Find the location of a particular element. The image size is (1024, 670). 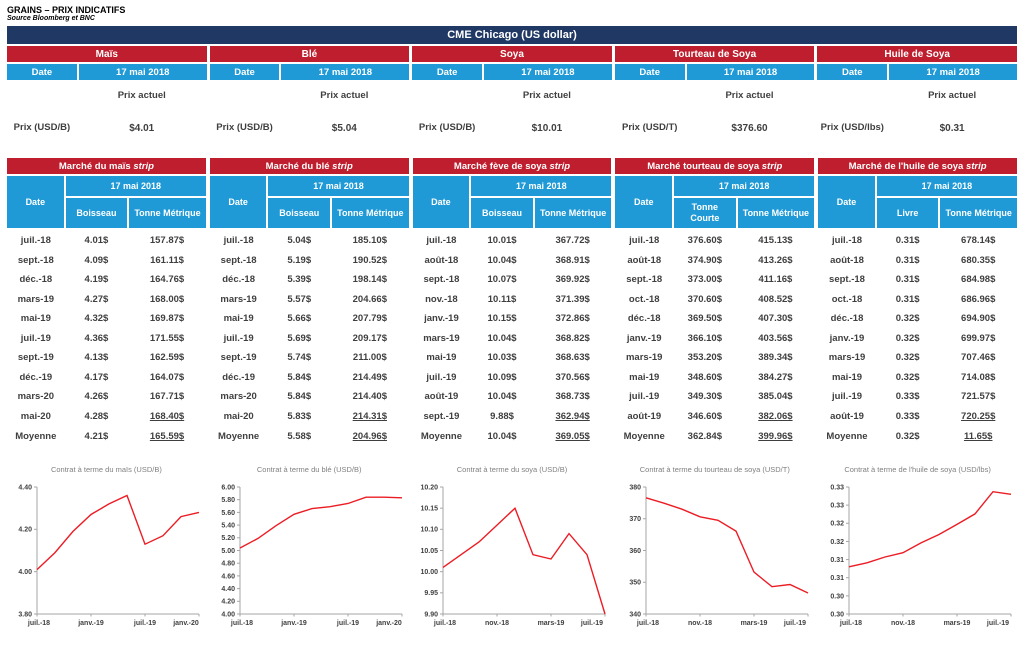

price-cell: 370.56$ is located at coordinates (572, 377).